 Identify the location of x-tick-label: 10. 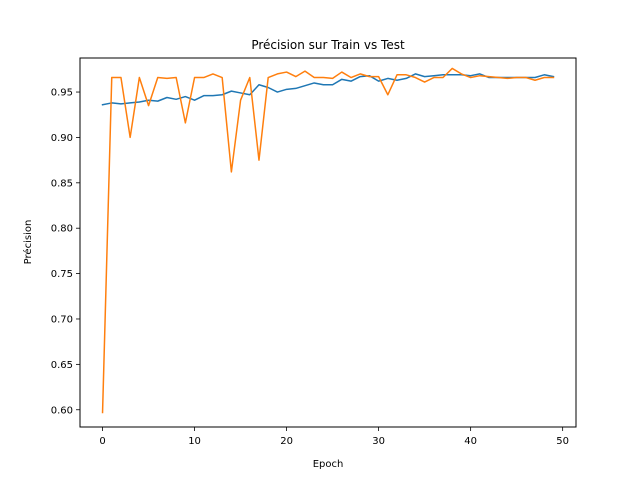
(194, 441).